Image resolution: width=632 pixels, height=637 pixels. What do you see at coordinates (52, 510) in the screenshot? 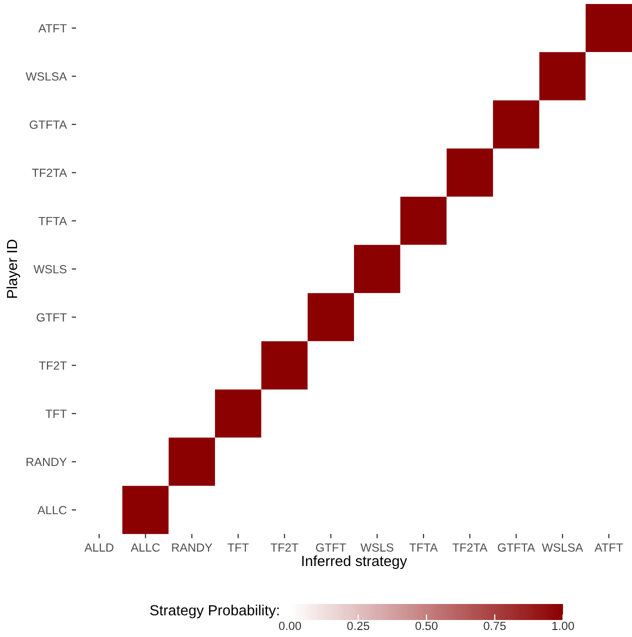
I see `y-tick-label: ALLC` at bounding box center [52, 510].